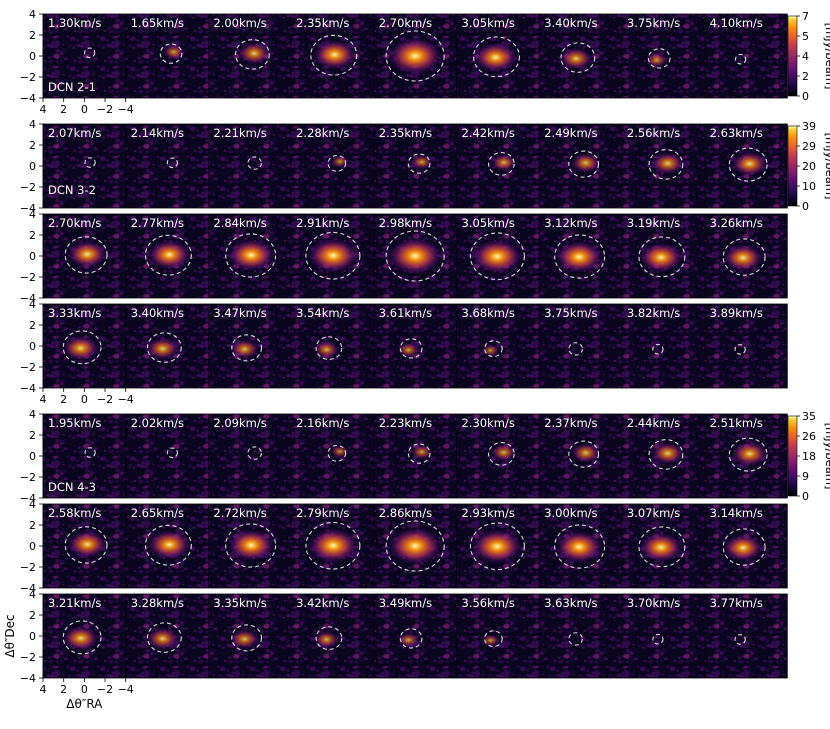 The width and height of the screenshot is (830, 729). I want to click on colorbar-tick-label: 7, so click(805, 16).